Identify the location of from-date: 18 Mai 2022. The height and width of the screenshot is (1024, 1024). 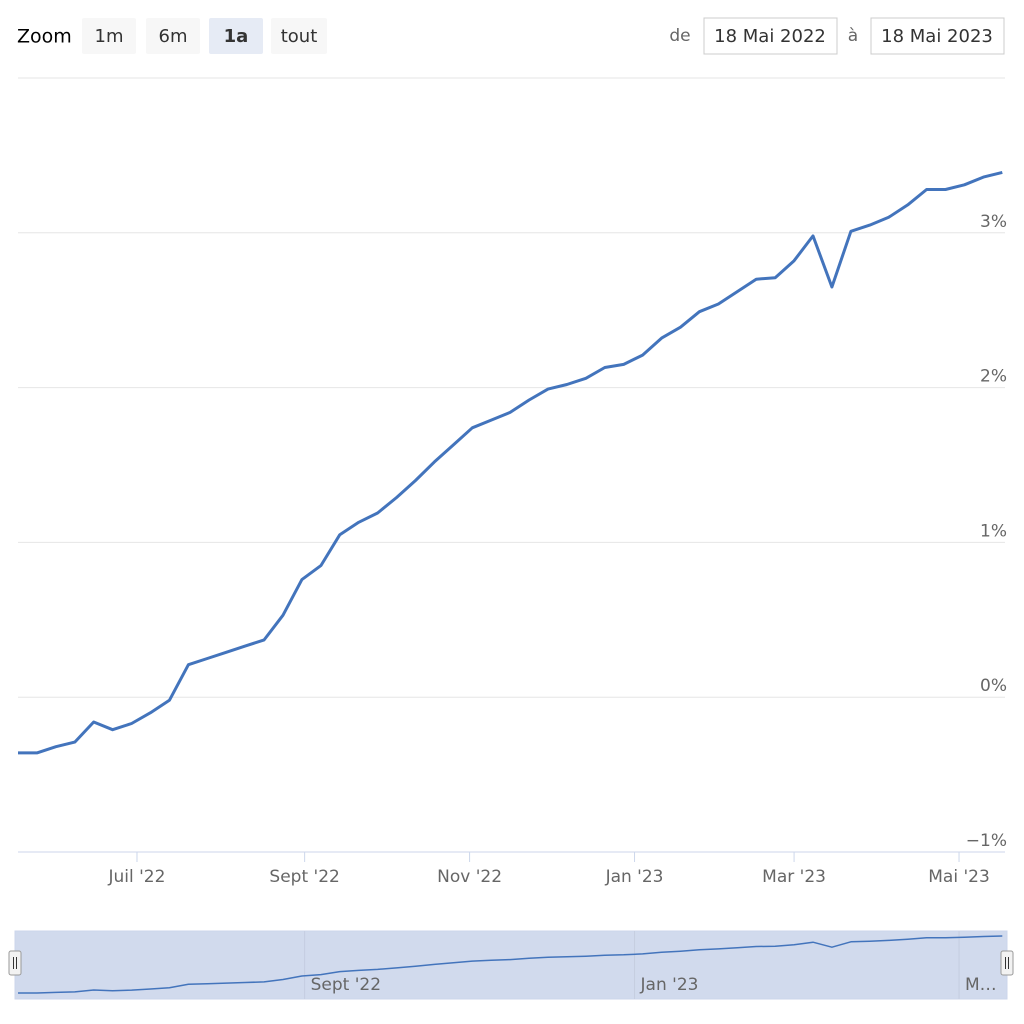
(770, 36).